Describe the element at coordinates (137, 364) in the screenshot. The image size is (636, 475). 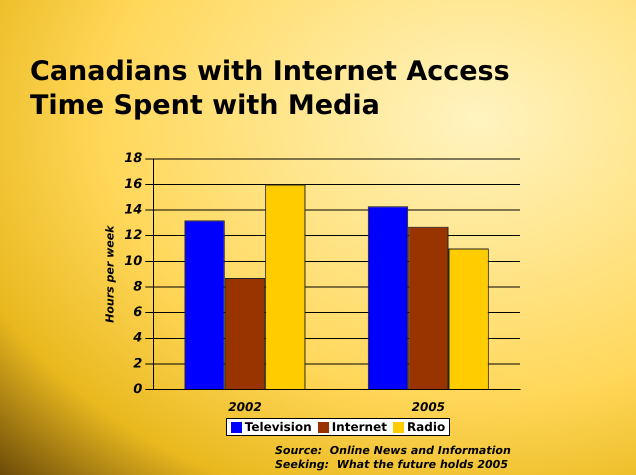
I see `y-tick-label: 2` at that location.